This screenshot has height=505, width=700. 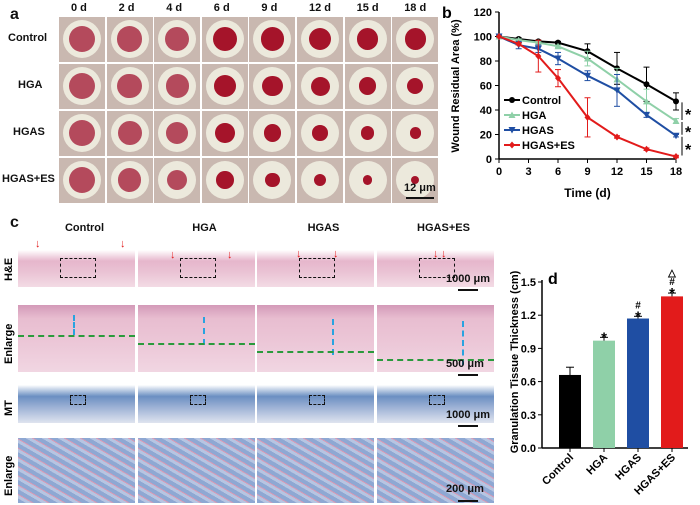 I want to click on bar-HGA, so click(x=604, y=394).